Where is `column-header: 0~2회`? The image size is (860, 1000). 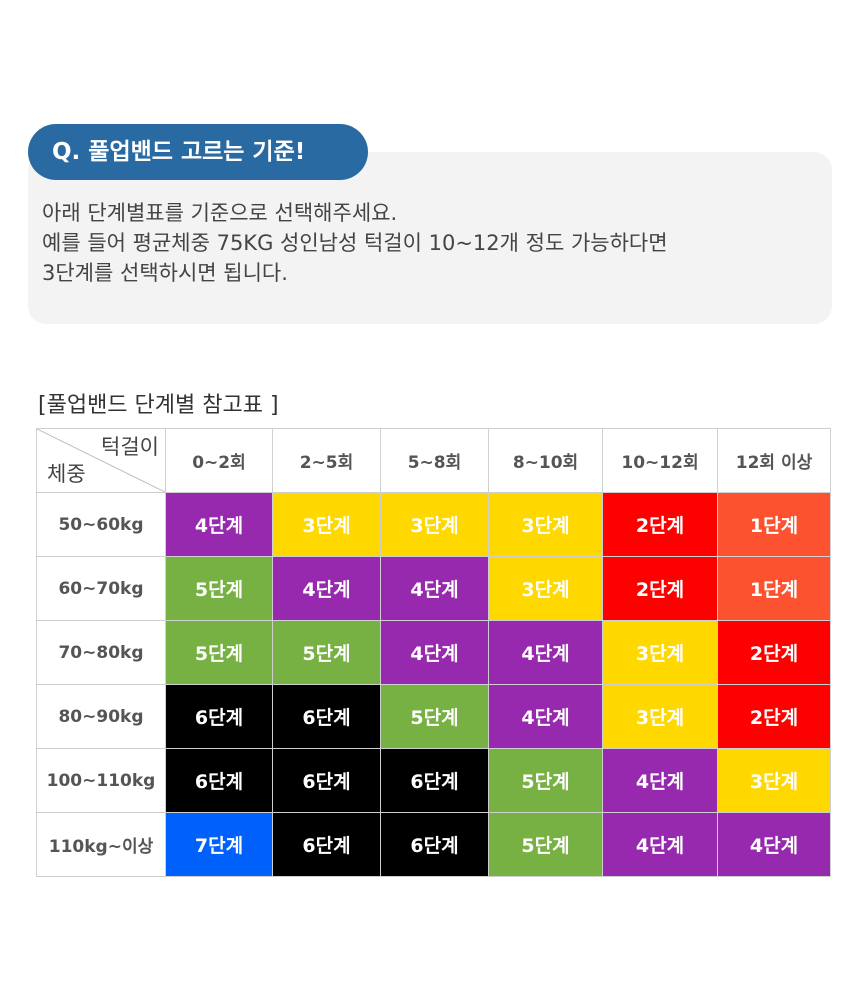
column-header: 0~2회 is located at coordinates (219, 460).